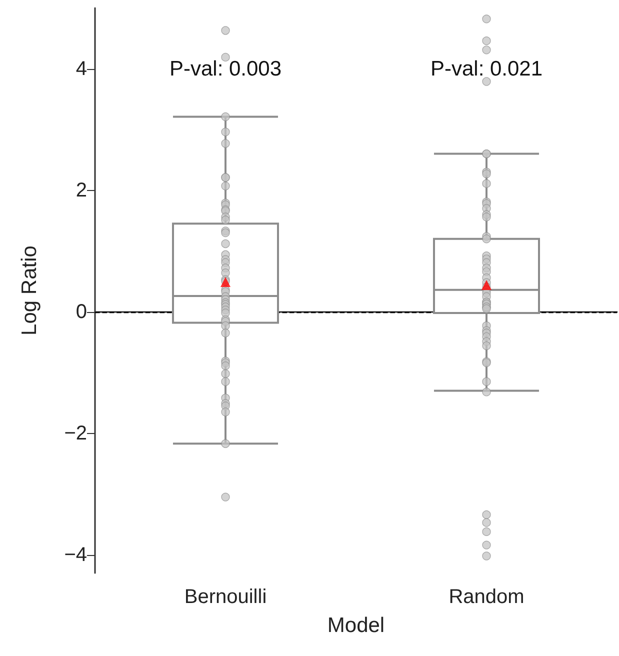 The width and height of the screenshot is (619, 656). I want to click on y-tick-label: −4, so click(75, 555).